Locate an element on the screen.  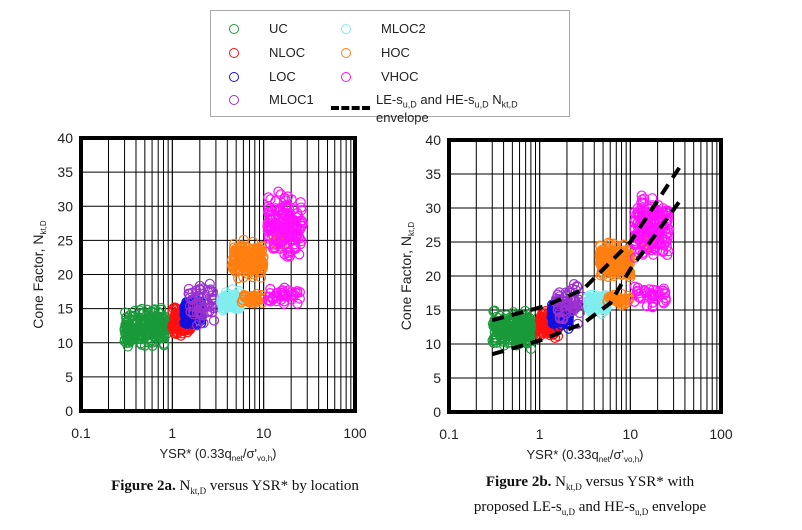
dashed-line-icon is located at coordinates (350, 108).